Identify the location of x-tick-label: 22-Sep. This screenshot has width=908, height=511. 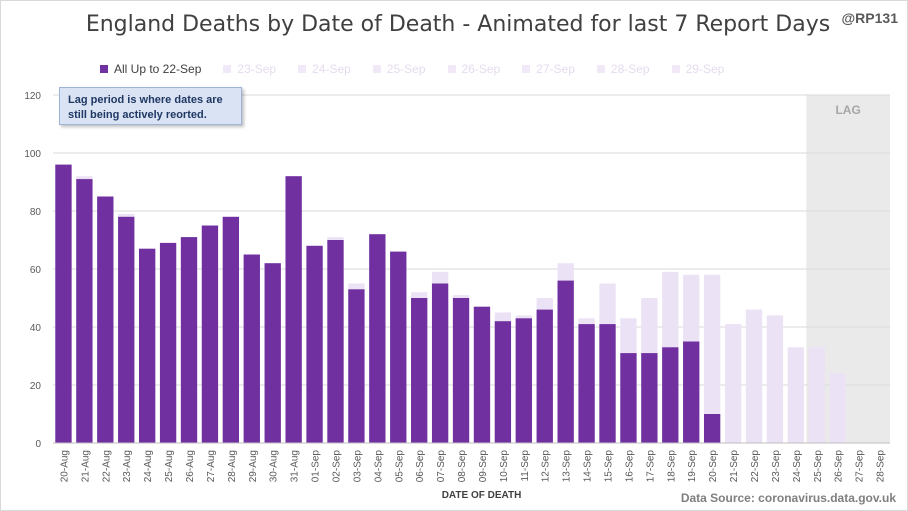
(755, 466).